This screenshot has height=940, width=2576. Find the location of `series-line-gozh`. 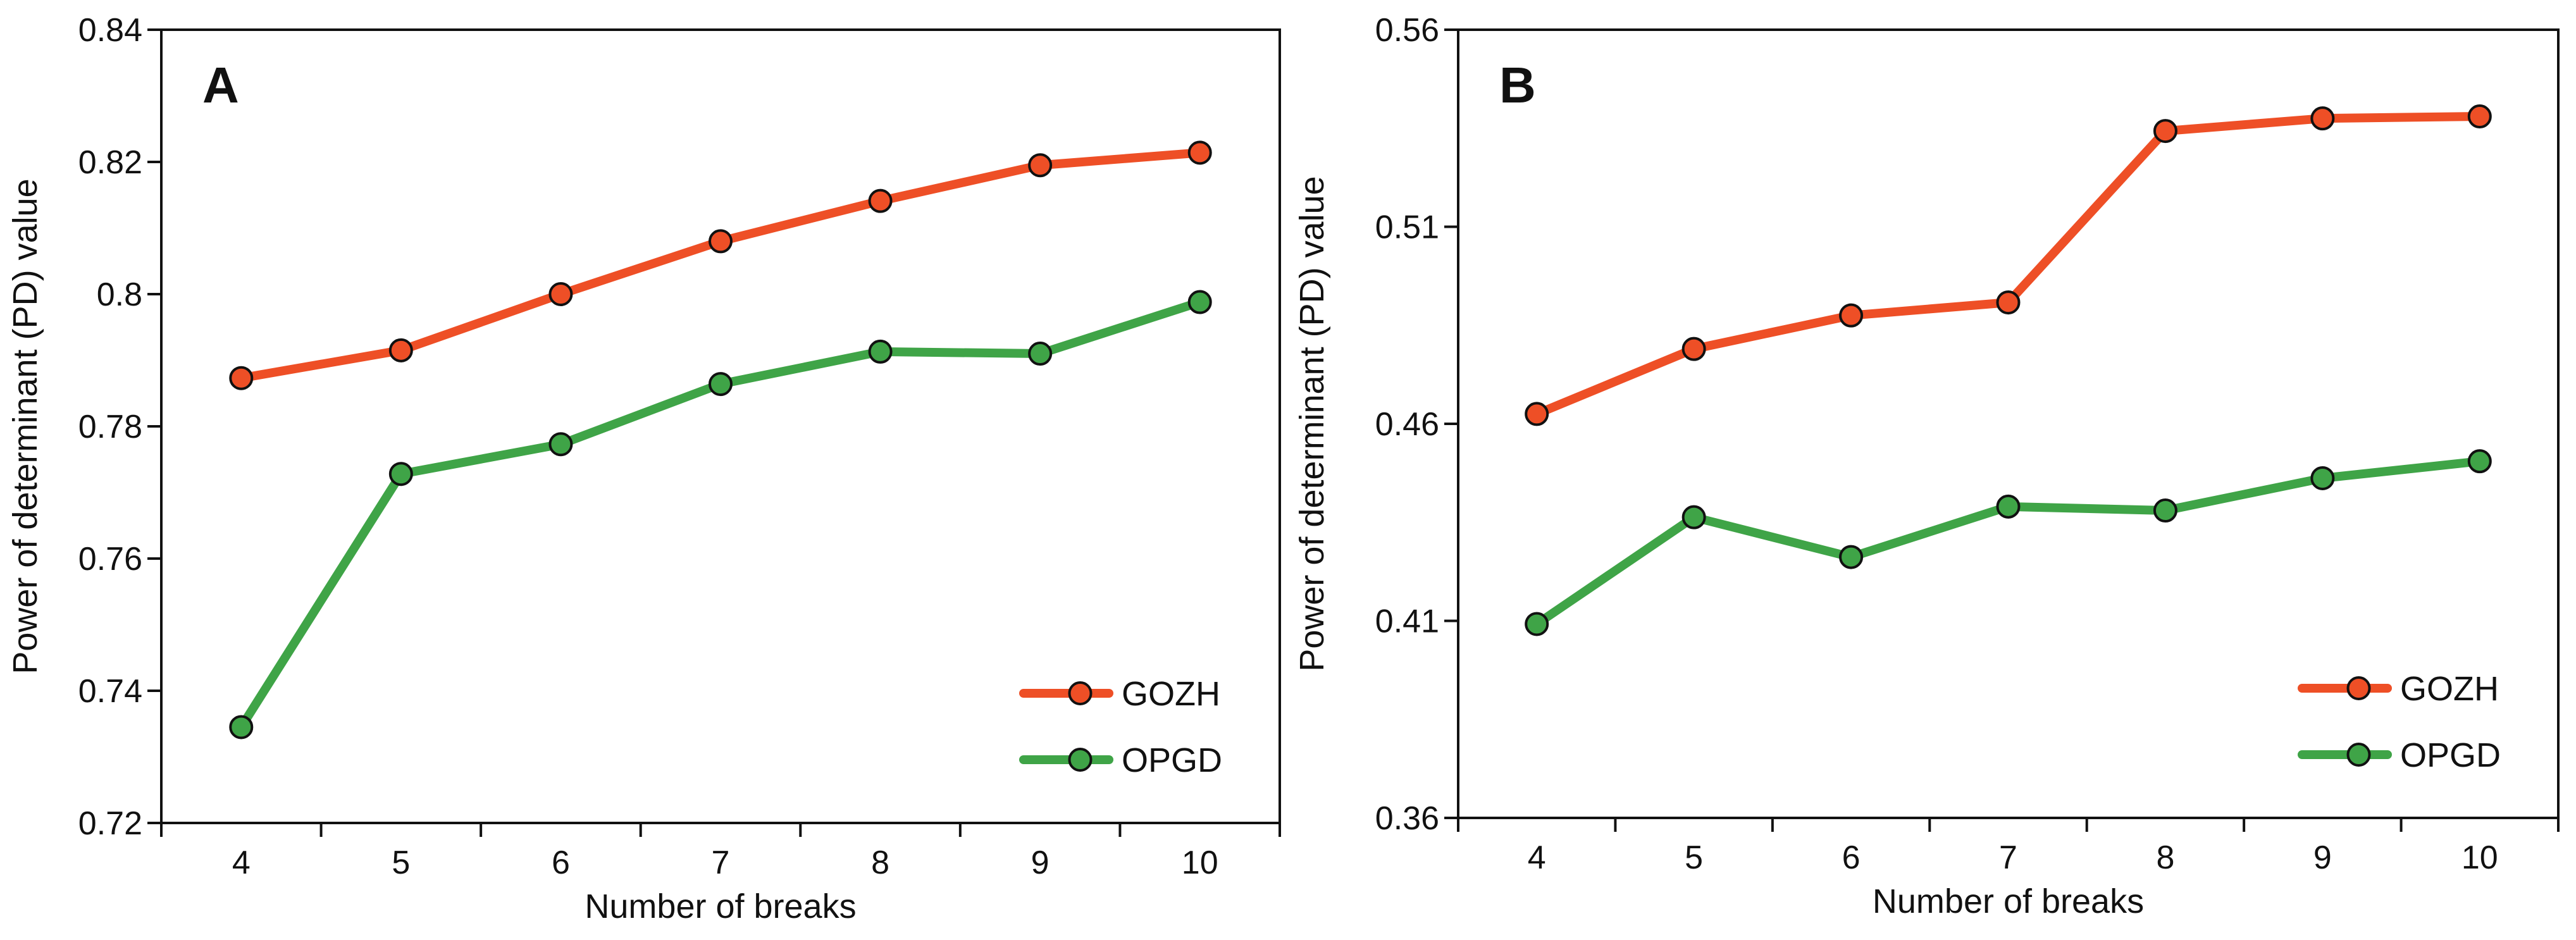

series-line-gozh is located at coordinates (2008, 265).